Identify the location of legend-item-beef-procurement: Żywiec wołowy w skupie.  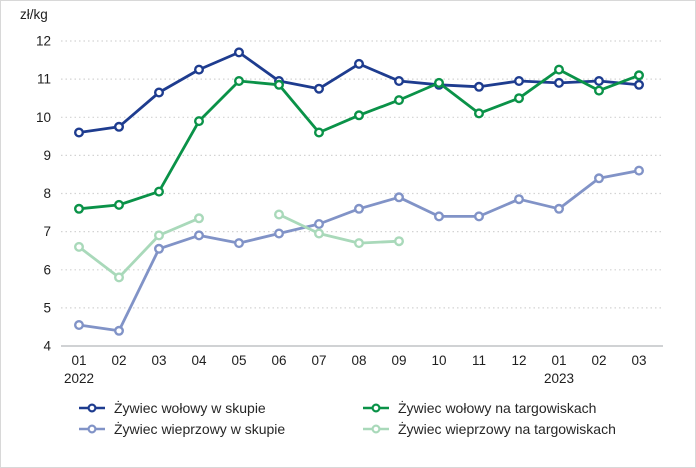
(172, 408).